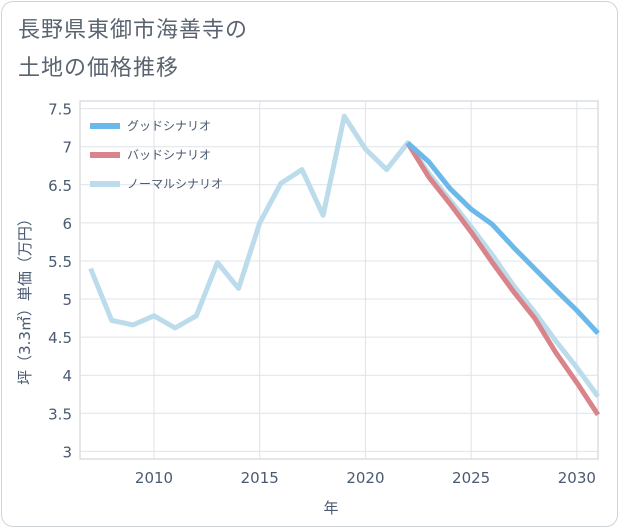 The height and width of the screenshot is (530, 621). I want to click on x-tick-label: 2015, so click(260, 478).